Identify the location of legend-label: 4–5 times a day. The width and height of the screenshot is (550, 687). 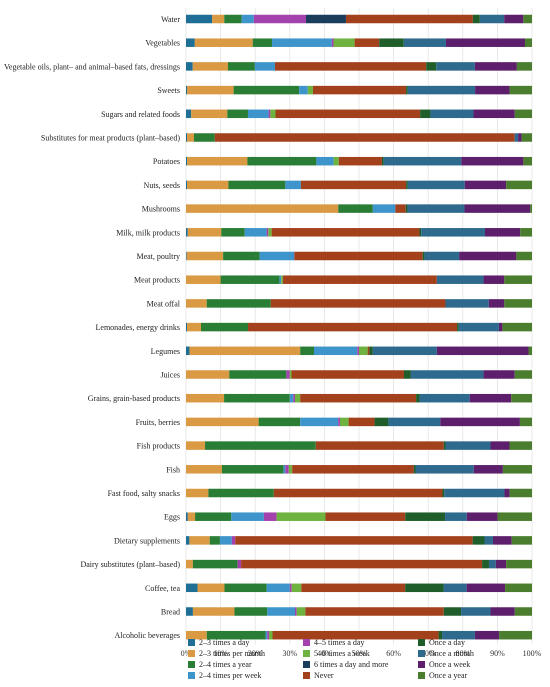
(339, 642).